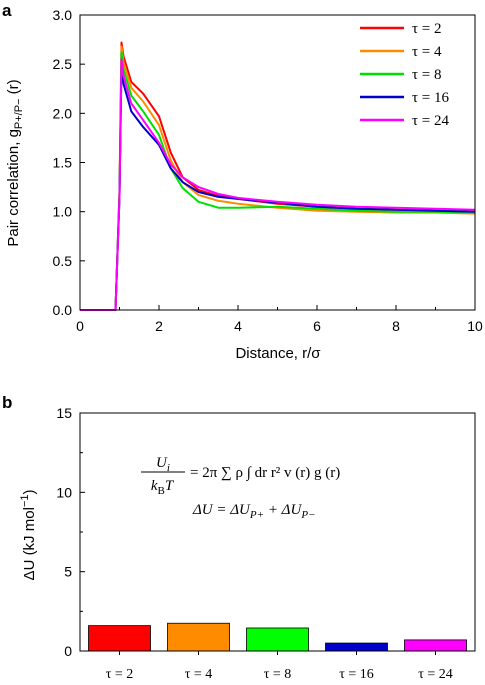  Describe the element at coordinates (427, 75) in the screenshot. I see `legend-label: τ = 8` at that location.